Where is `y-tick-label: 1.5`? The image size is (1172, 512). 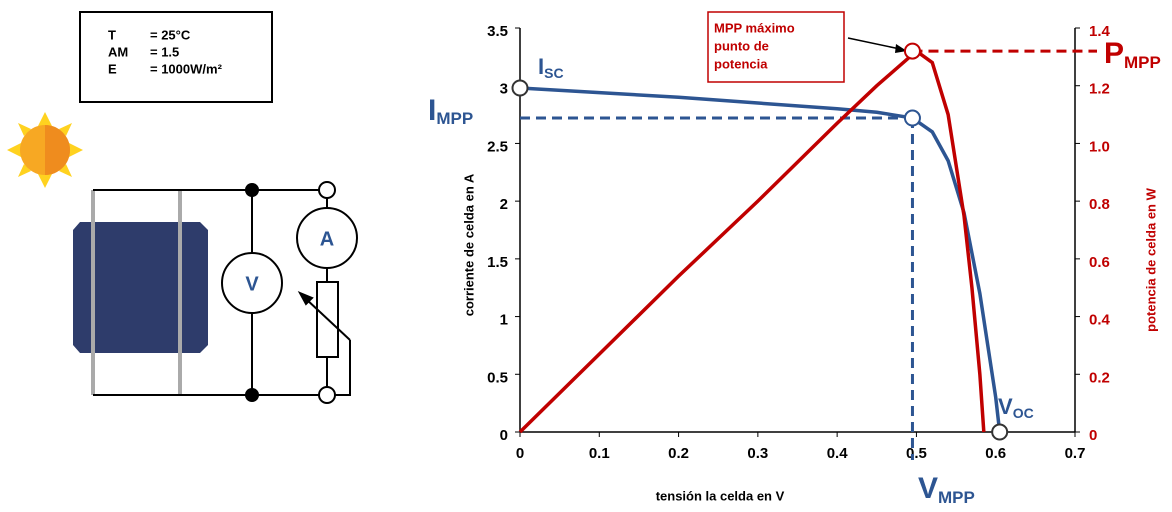 y-tick-label: 1.5 is located at coordinates (497, 262).